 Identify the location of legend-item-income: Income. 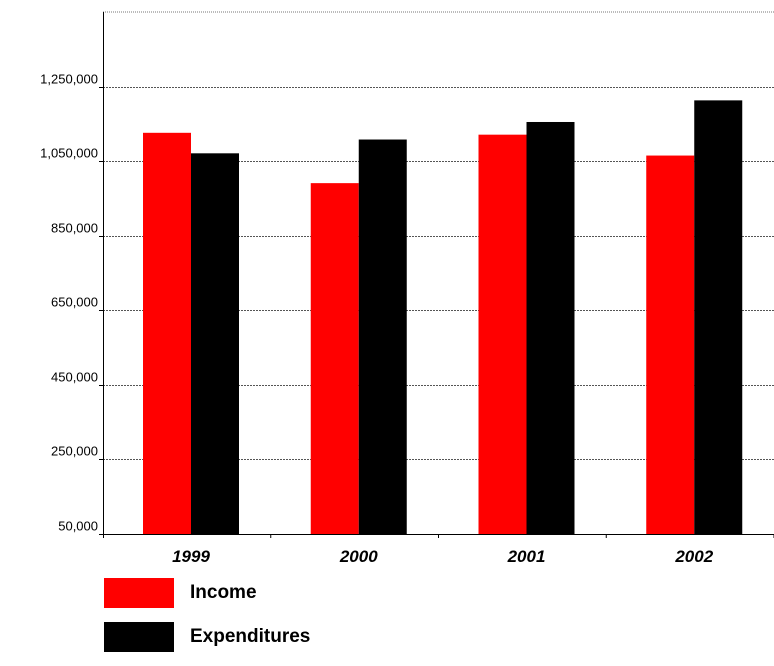
(207, 593).